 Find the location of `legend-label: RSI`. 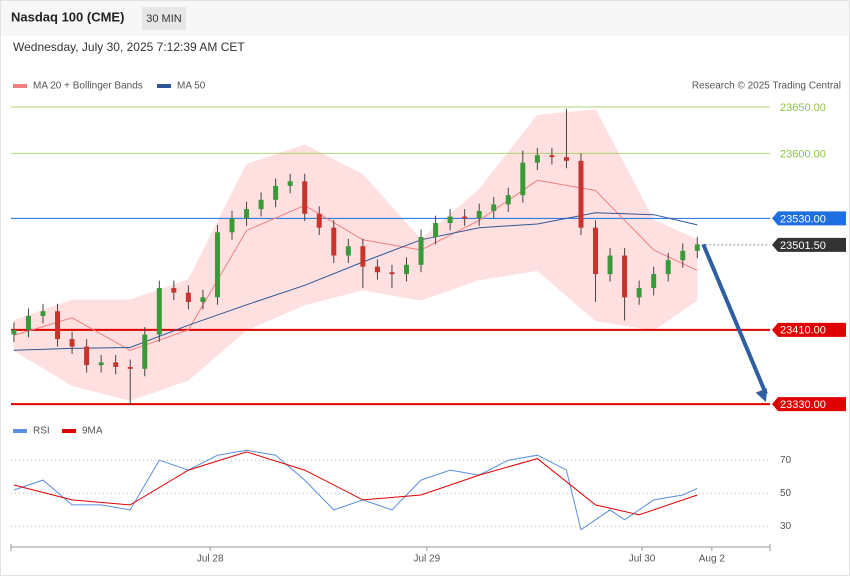

legend-label: RSI is located at coordinates (41, 431).